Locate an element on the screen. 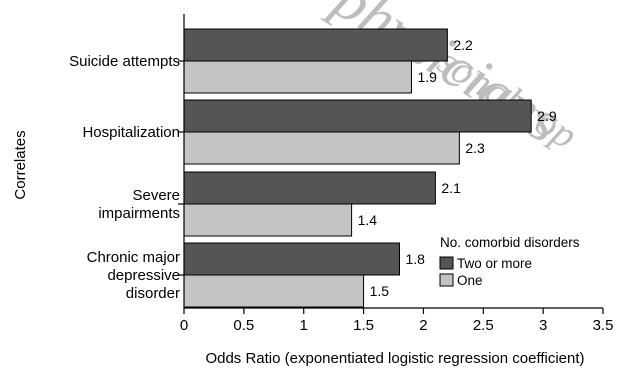 The height and width of the screenshot is (369, 633). category-label: depressive is located at coordinates (143, 275).